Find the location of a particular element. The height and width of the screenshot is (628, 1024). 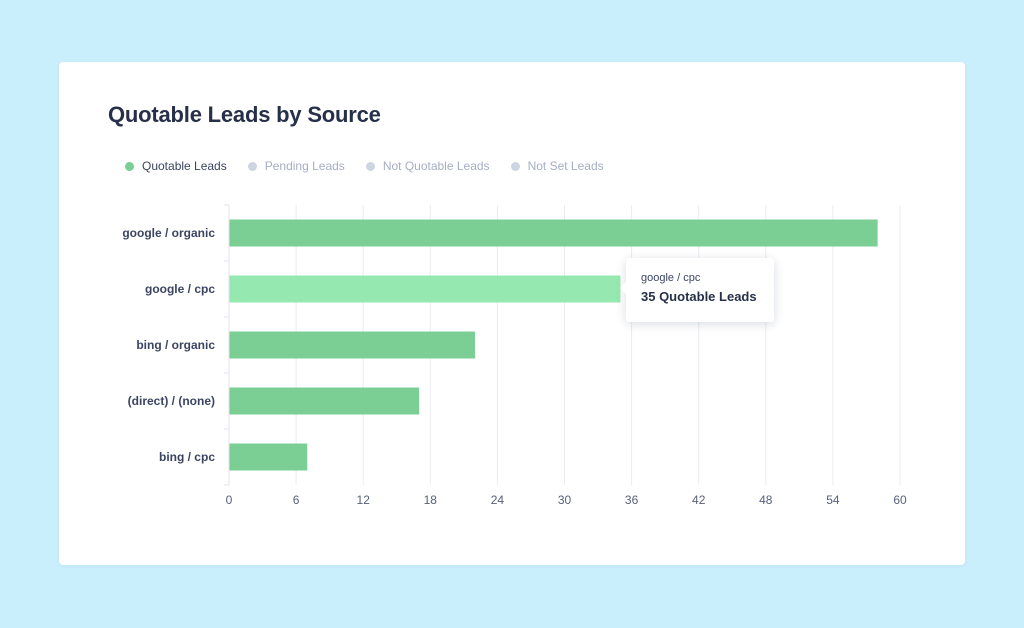

legend-item-1: Pending Leads is located at coordinates (296, 166).